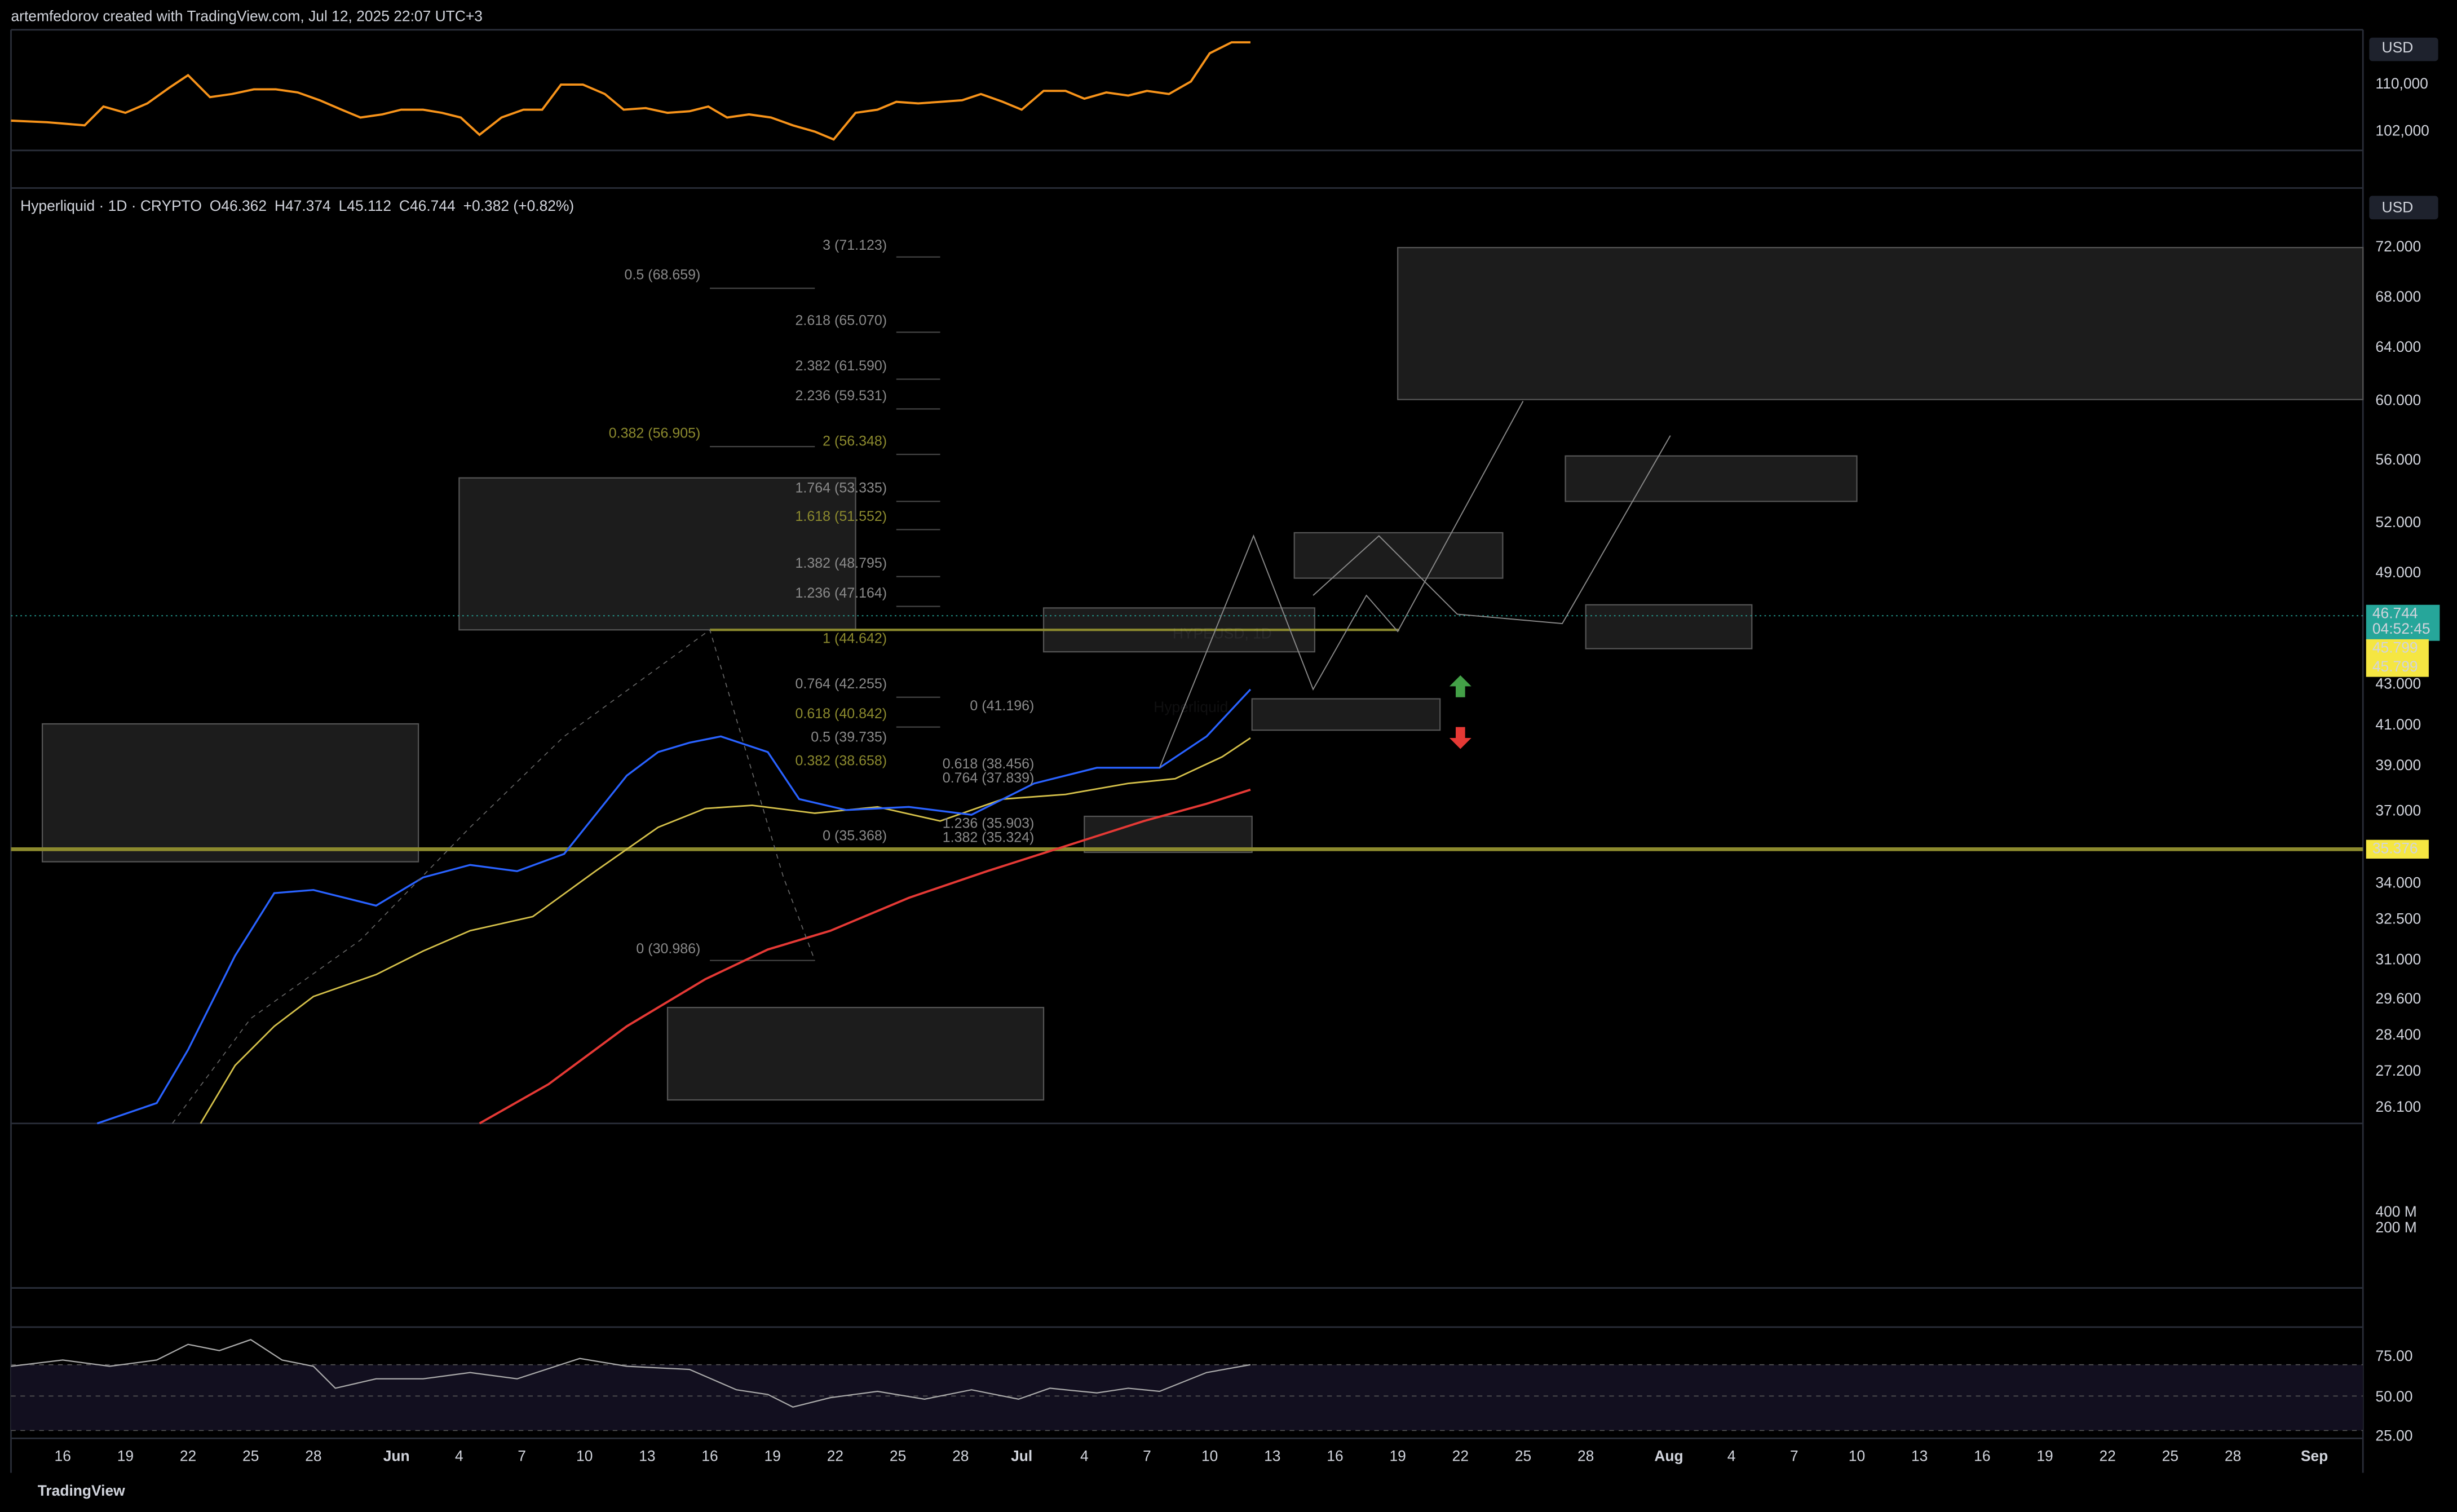  I want to click on axis-label: 28.400, so click(2398, 1034).